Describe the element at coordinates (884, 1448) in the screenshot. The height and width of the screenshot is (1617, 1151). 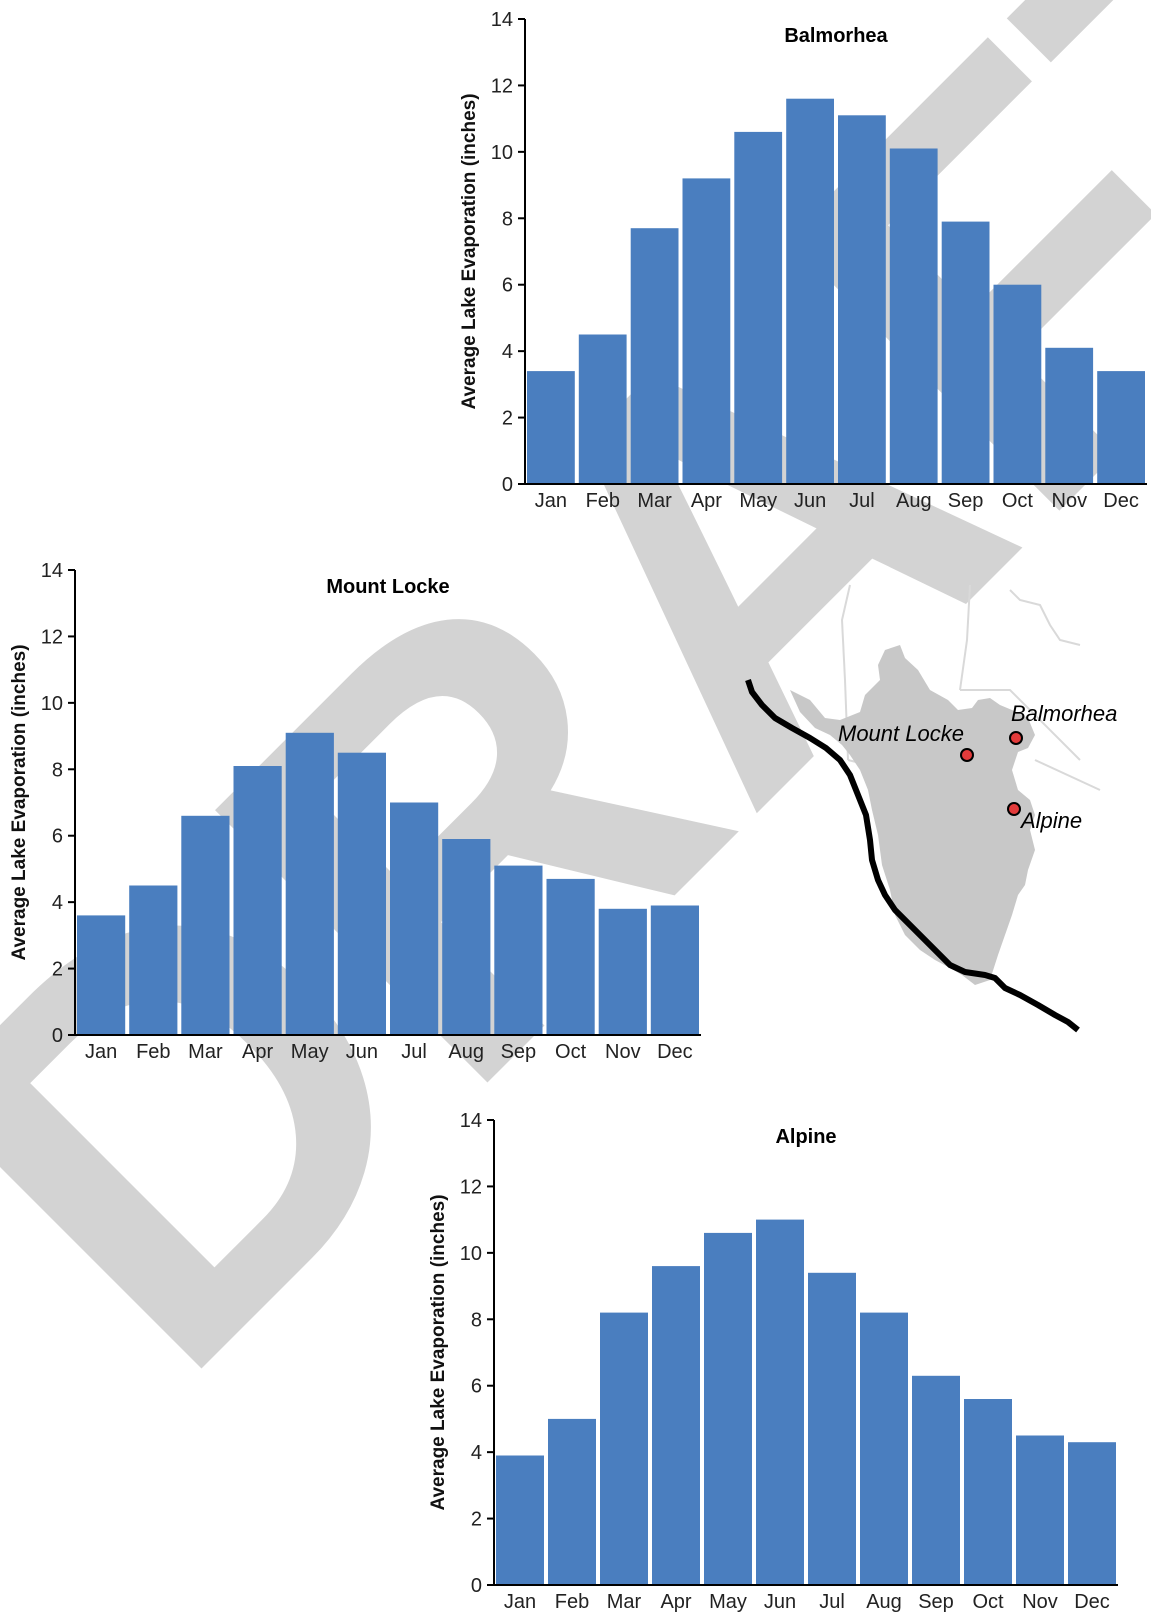
I see `chart-alpine-bar-aug` at that location.